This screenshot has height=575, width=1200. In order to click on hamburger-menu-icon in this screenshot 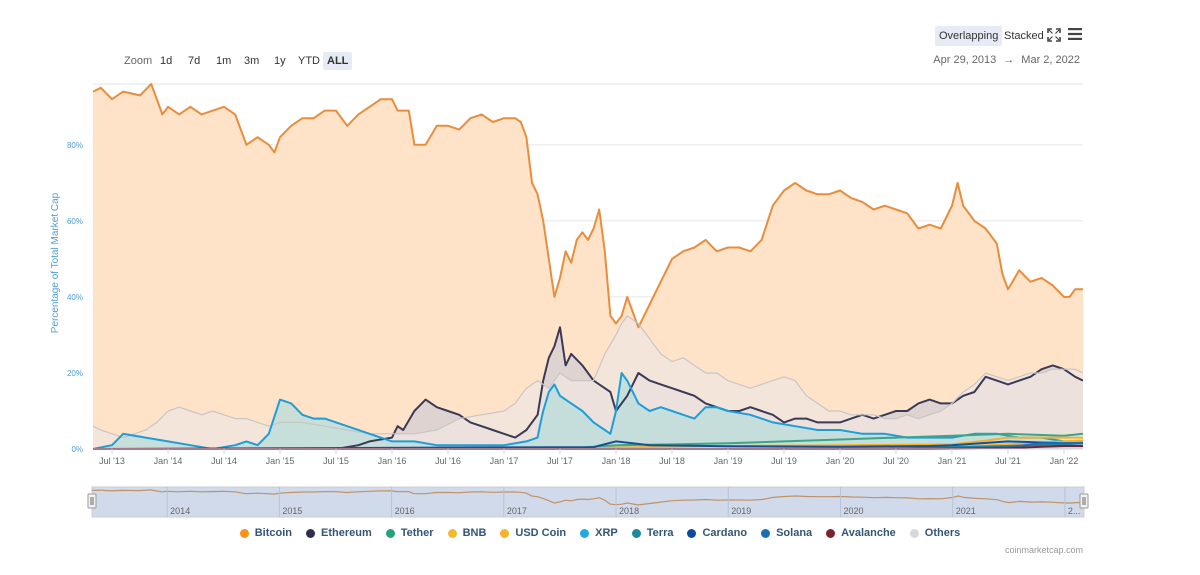, I will do `click(1075, 34)`.